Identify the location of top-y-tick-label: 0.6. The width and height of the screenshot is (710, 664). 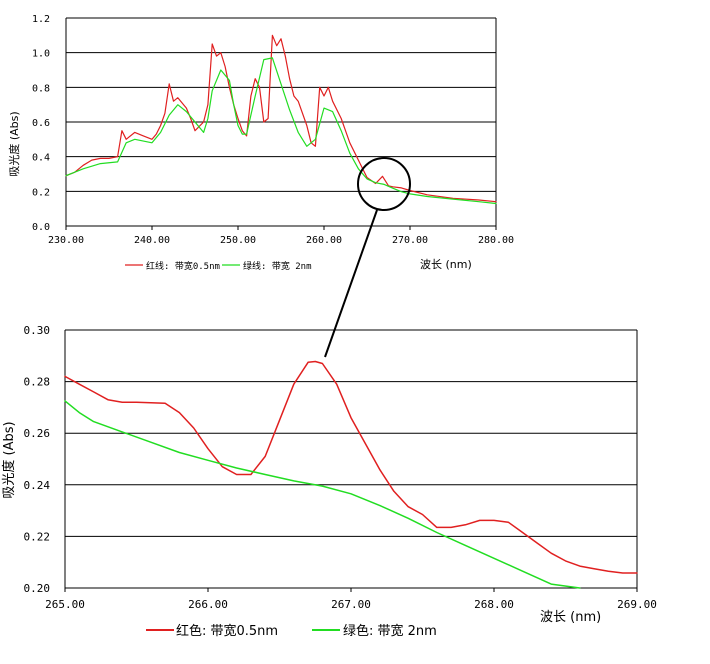
(41, 123).